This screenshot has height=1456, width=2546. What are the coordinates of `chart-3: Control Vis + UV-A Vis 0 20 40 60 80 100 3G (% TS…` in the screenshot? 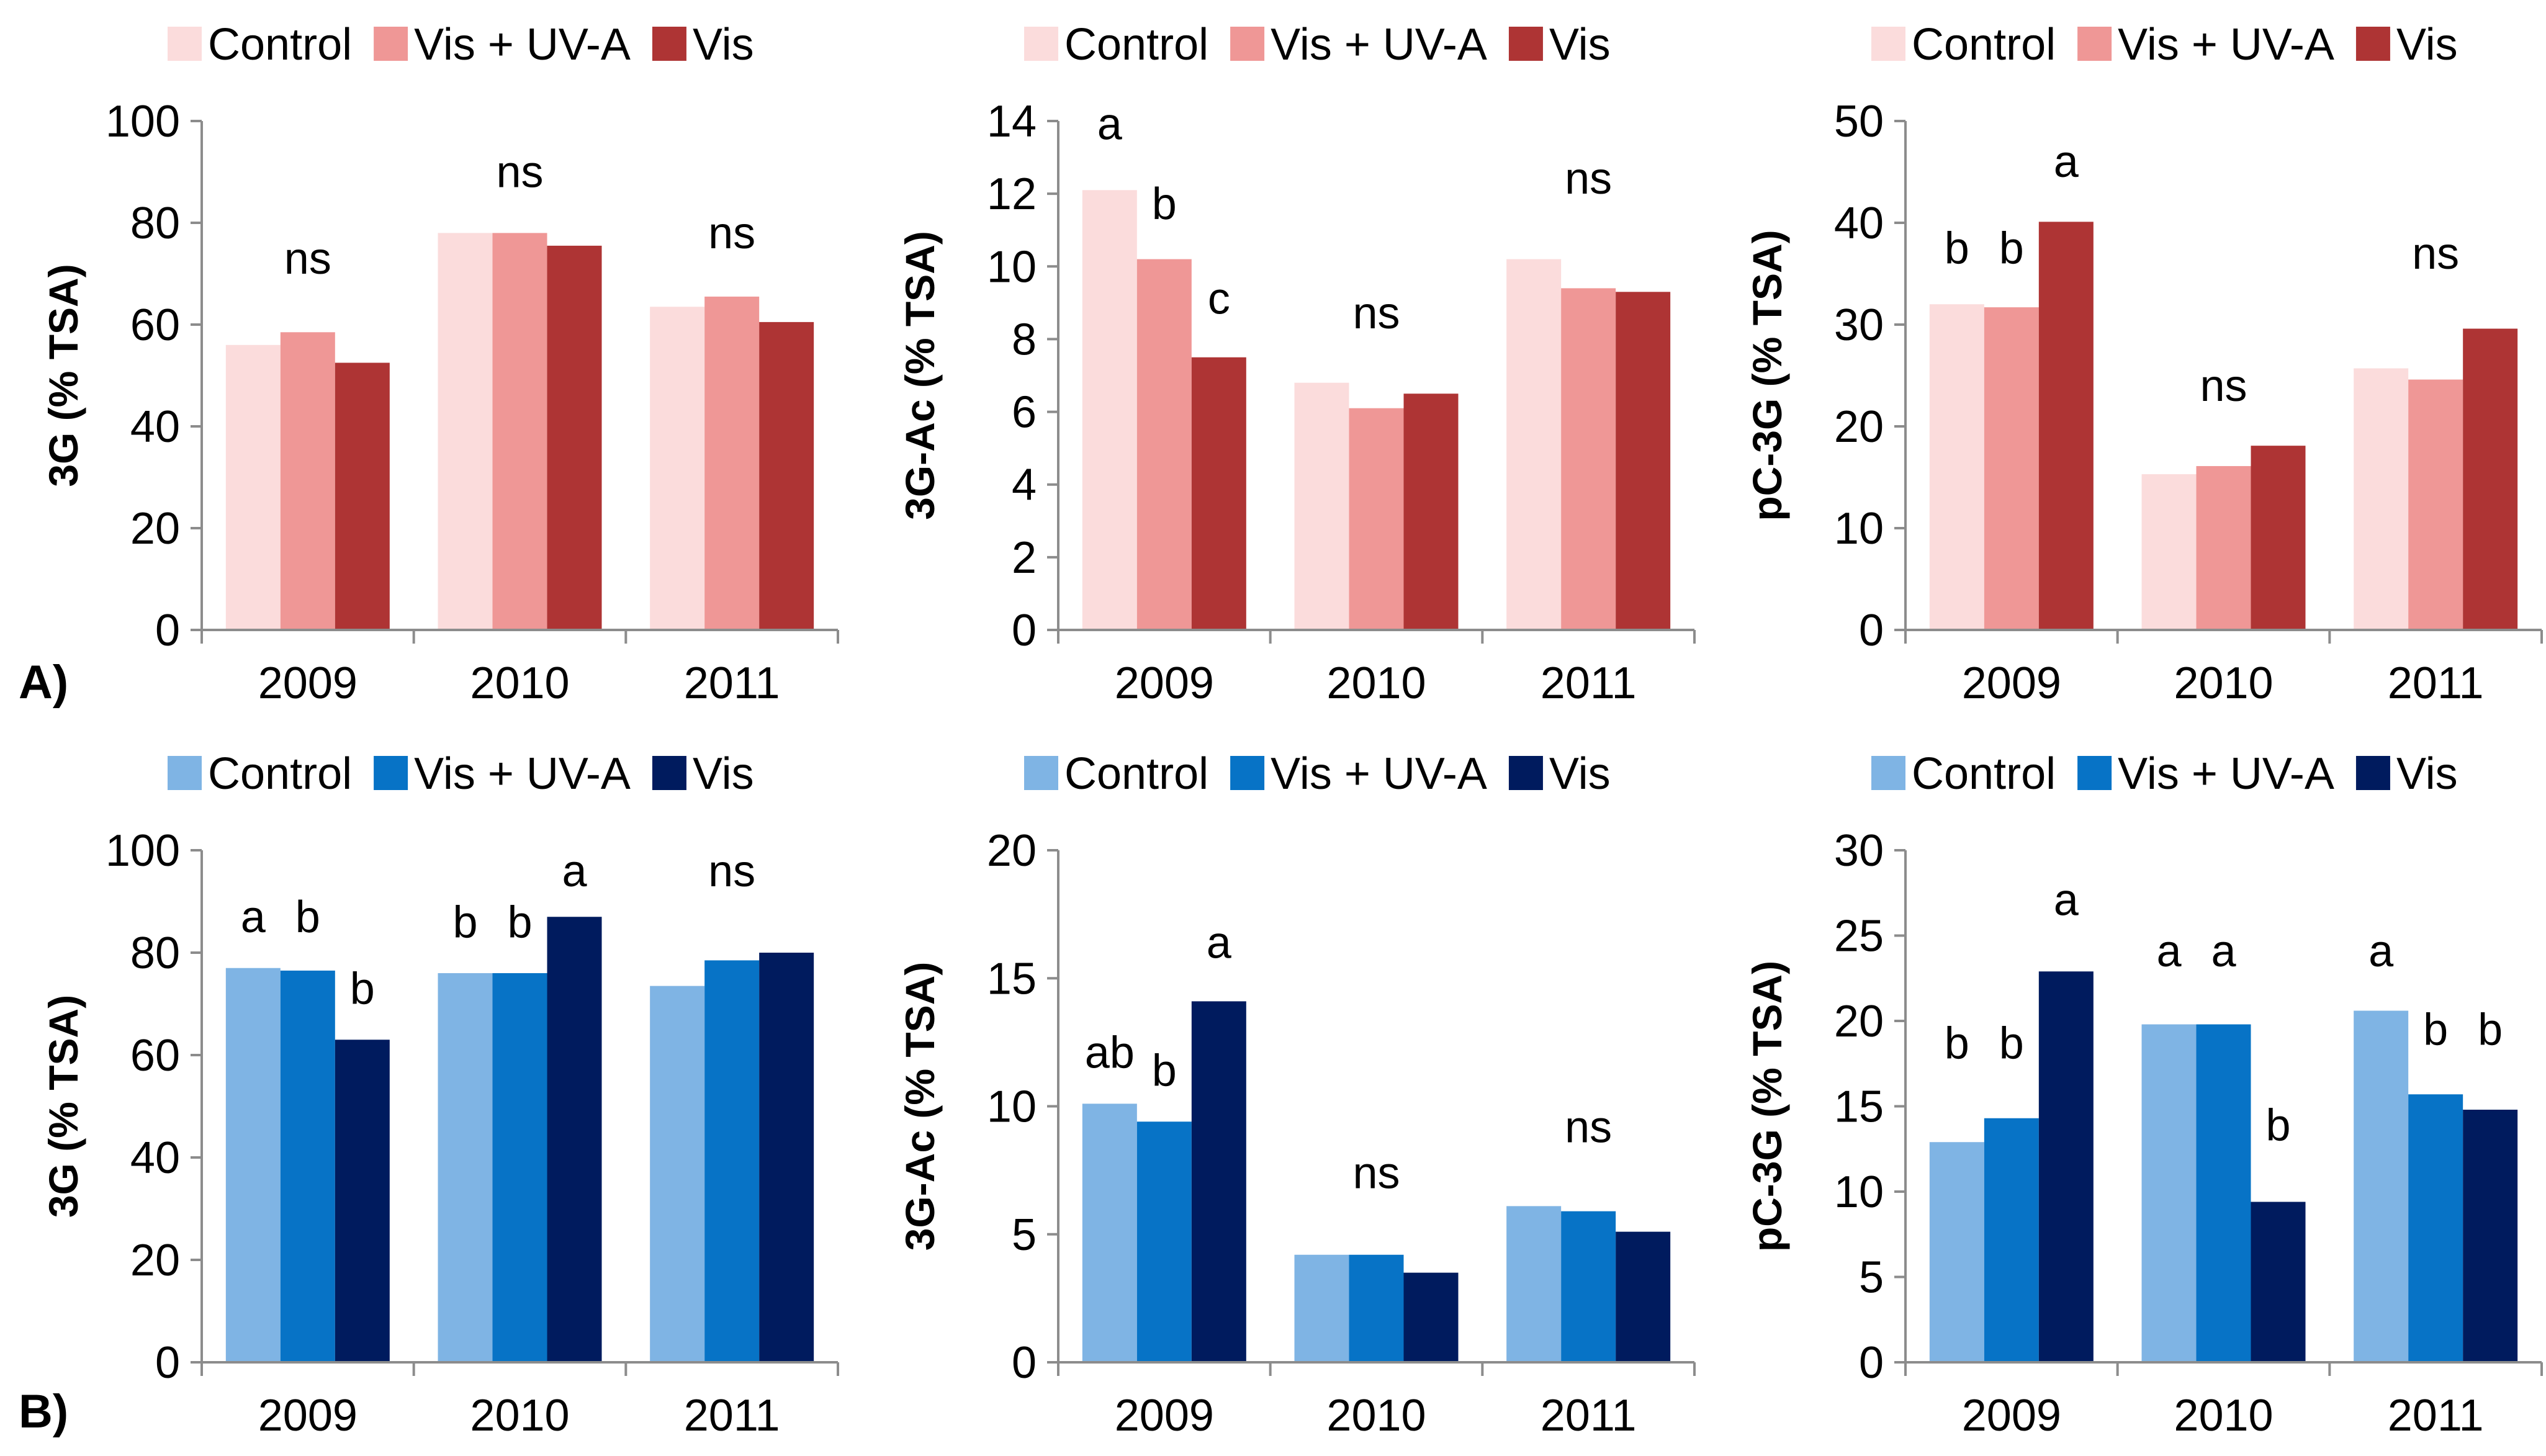 It's located at (440, 1094).